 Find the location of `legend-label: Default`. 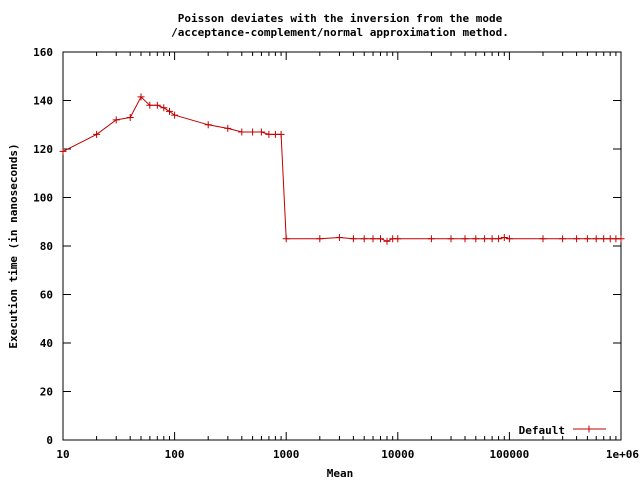

legend-label: Default is located at coordinates (542, 430).